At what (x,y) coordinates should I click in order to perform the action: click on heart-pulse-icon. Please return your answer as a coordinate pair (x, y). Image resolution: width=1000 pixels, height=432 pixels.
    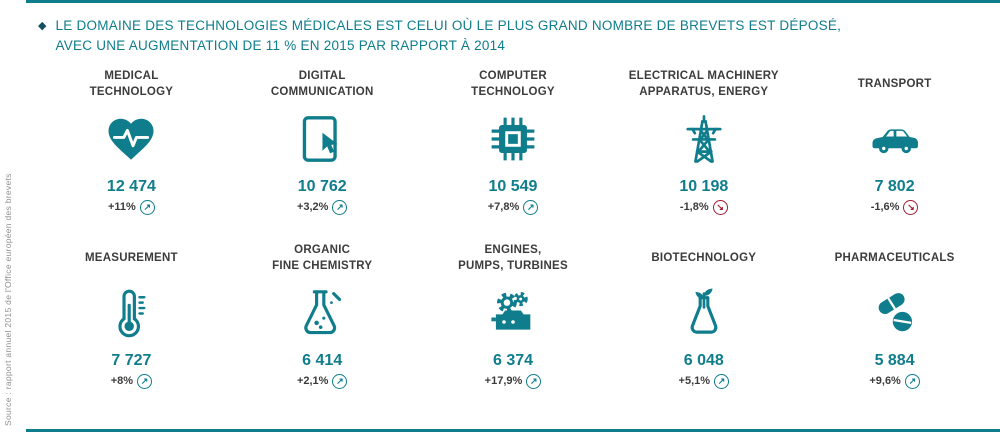
    Looking at the image, I should click on (131, 139).